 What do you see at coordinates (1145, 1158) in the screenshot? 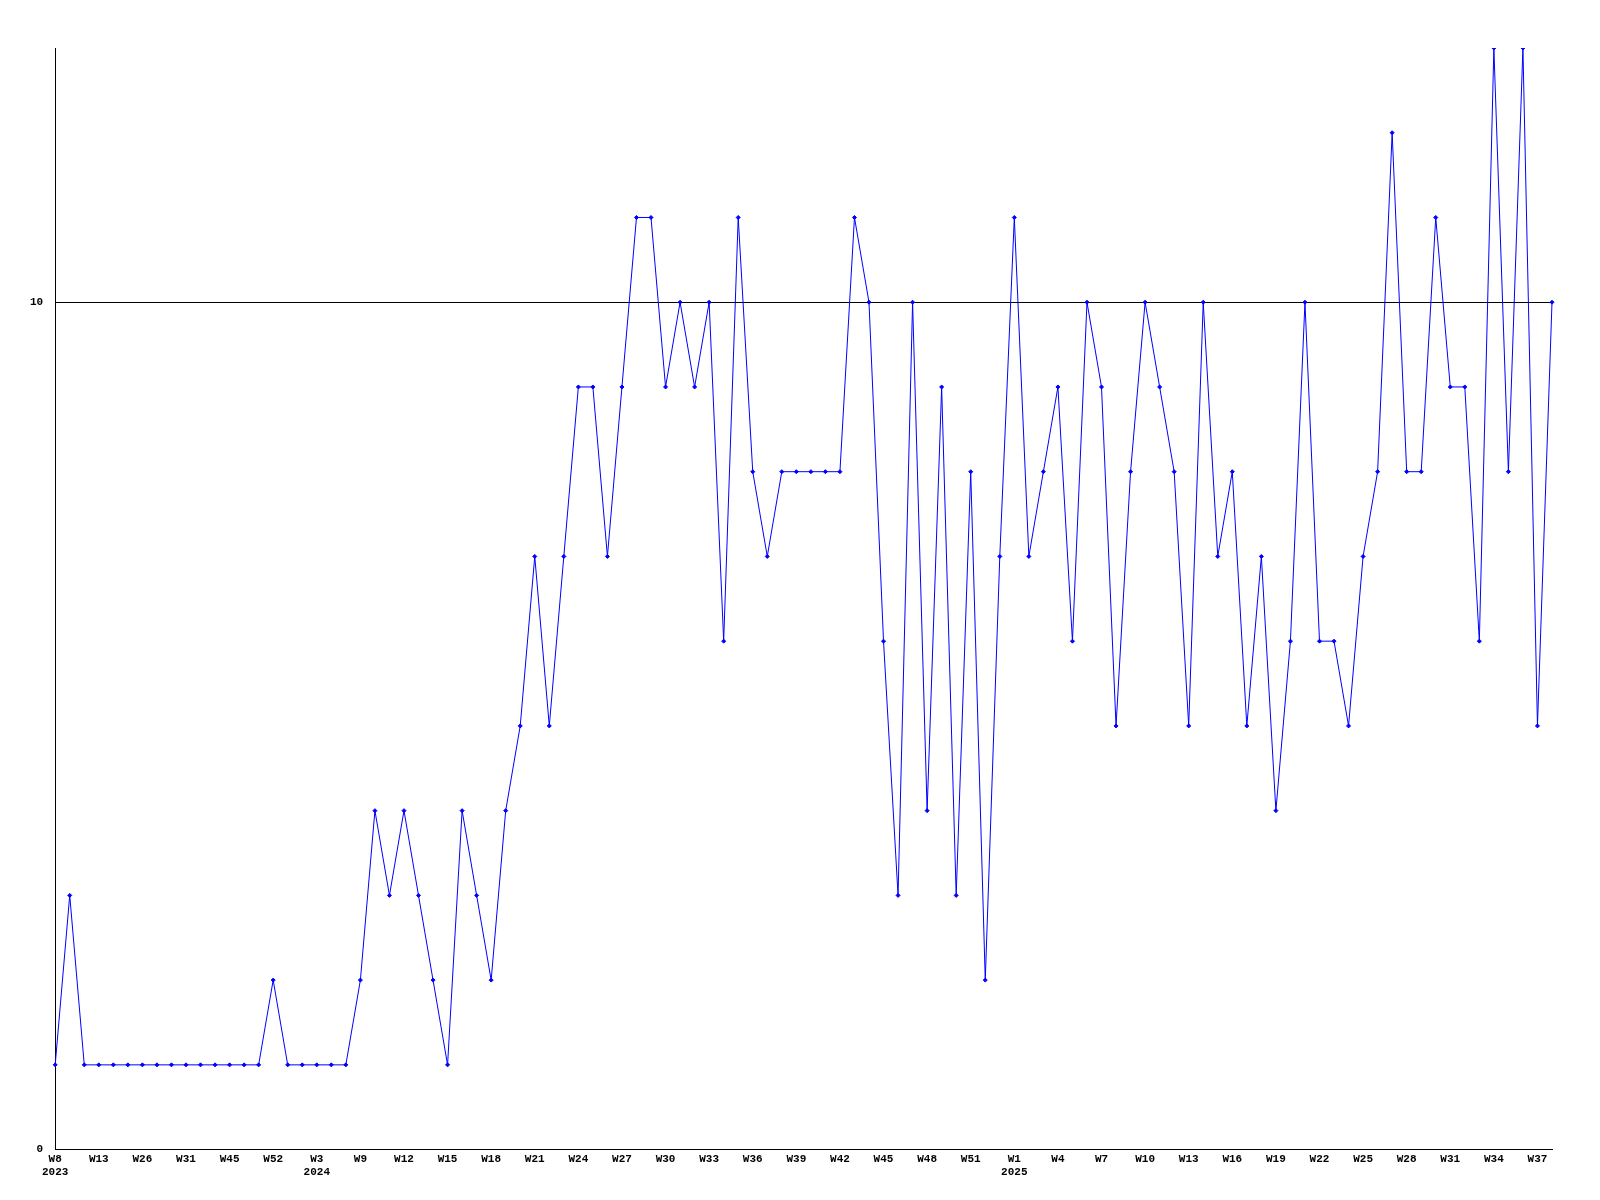
I see `x-tick-label: W10` at bounding box center [1145, 1158].